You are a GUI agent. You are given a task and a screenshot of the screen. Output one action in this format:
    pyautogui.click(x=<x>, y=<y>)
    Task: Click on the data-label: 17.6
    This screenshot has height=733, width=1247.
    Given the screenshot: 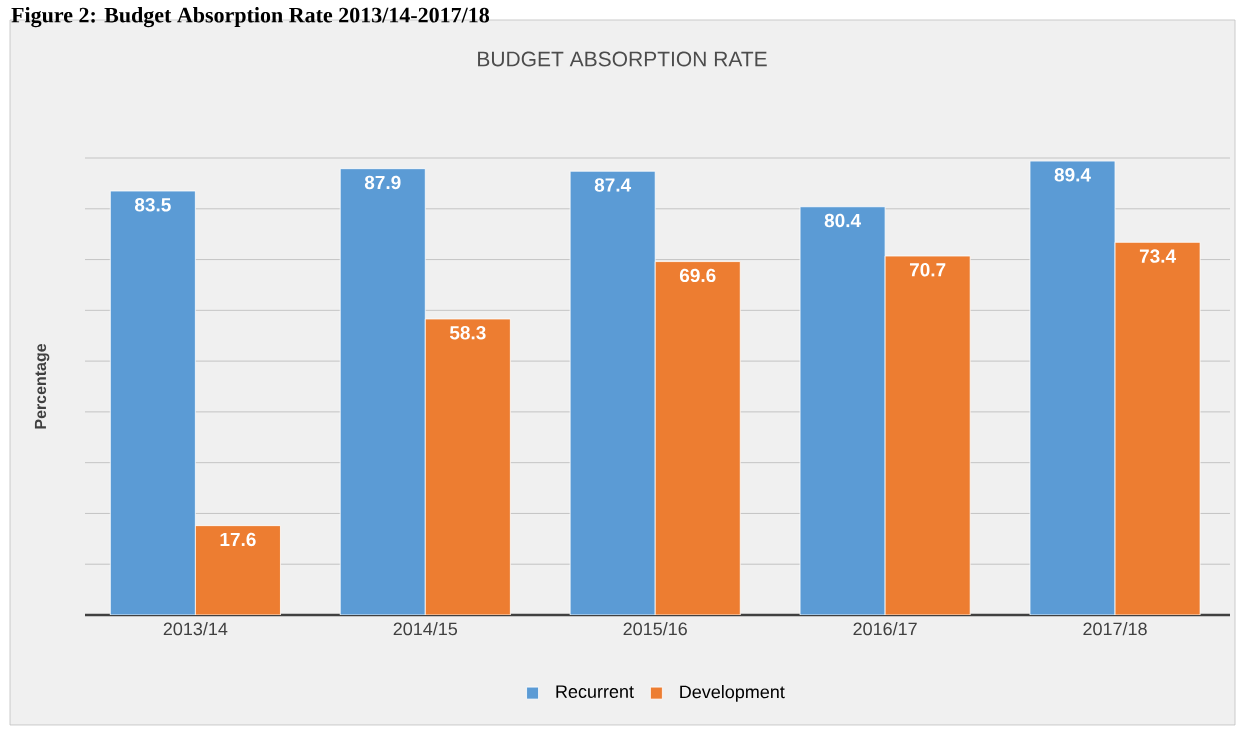 What is the action you would take?
    pyautogui.click(x=238, y=539)
    